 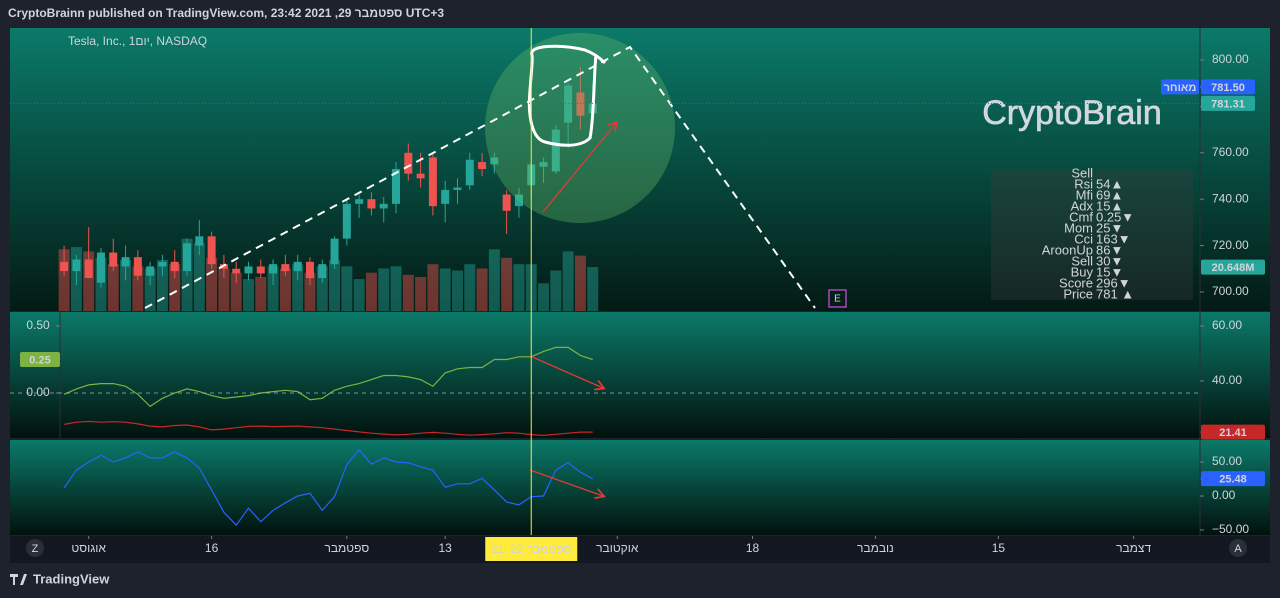 What do you see at coordinates (1109, 194) in the screenshot?
I see `info-value: 69▲` at bounding box center [1109, 194].